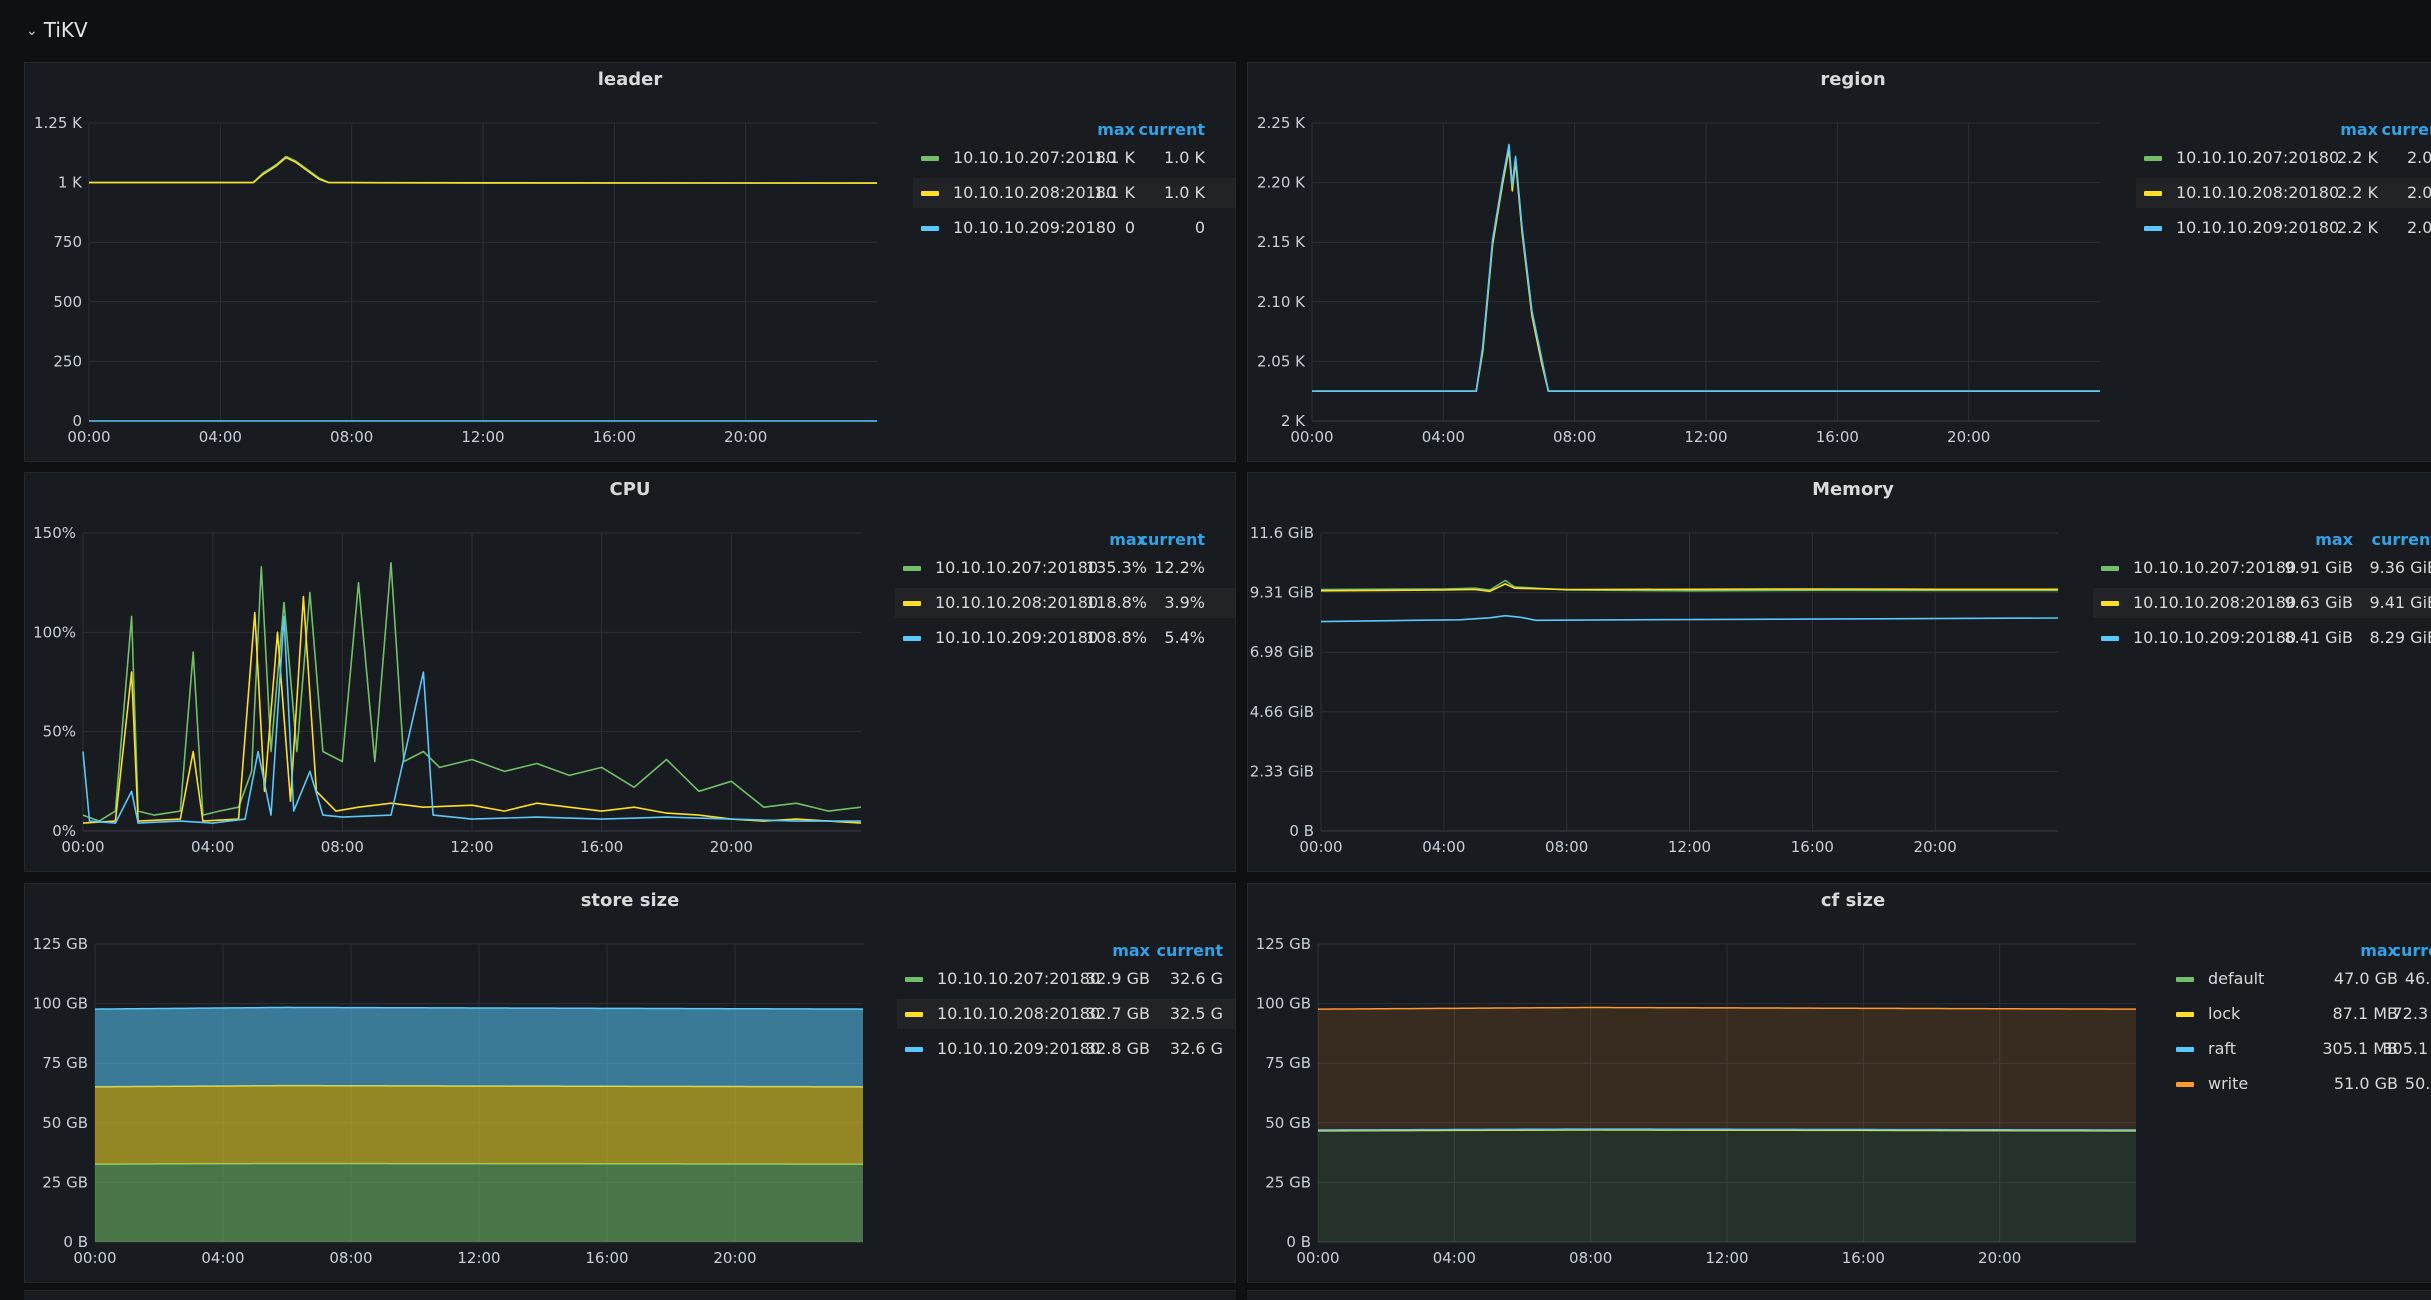  Describe the element at coordinates (630, 79) in the screenshot. I see `panel-title: leader` at that location.